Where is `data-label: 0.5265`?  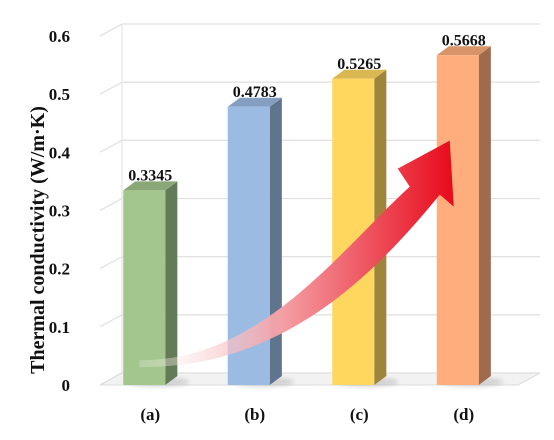 data-label: 0.5265 is located at coordinates (359, 64).